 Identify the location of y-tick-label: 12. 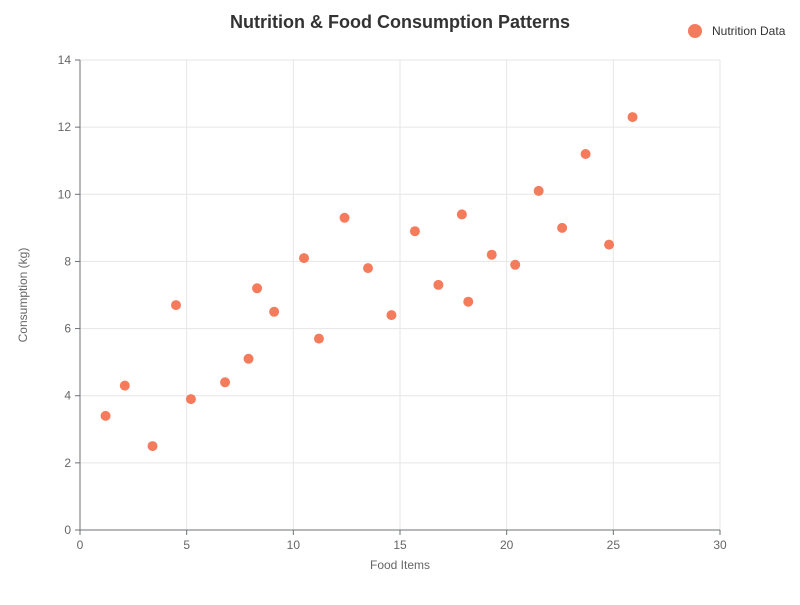
(65, 127).